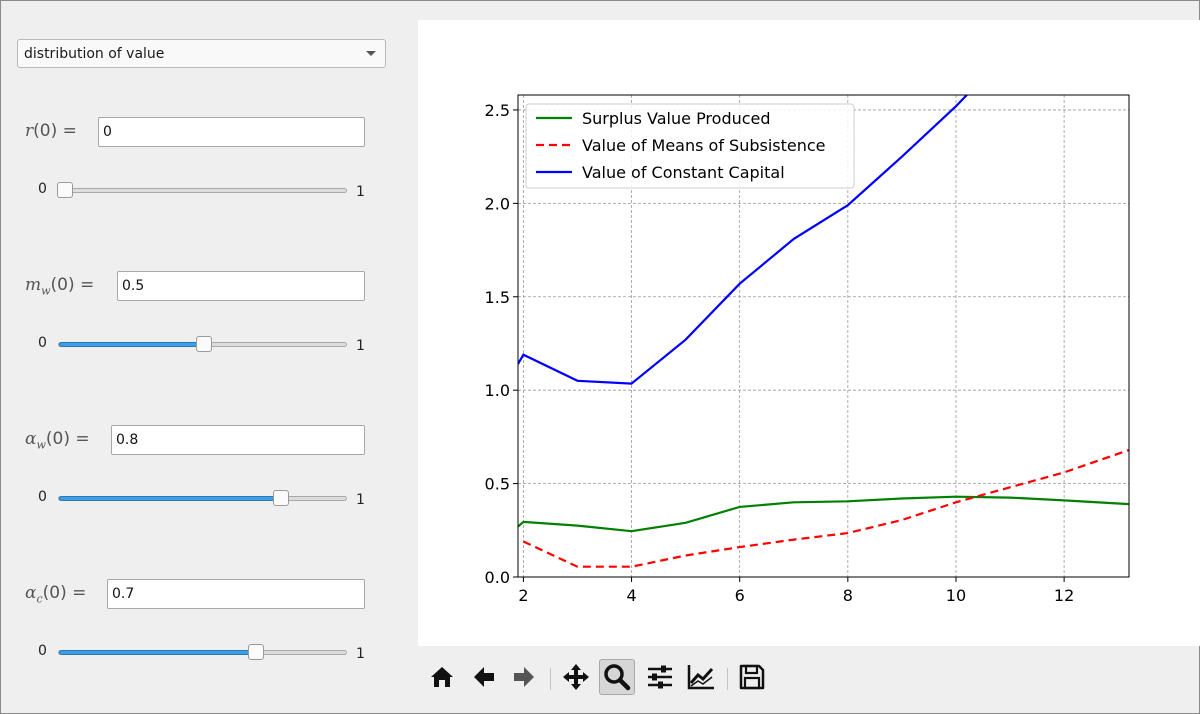 The width and height of the screenshot is (1200, 714). I want to click on param-value-input: 0, so click(231, 132).